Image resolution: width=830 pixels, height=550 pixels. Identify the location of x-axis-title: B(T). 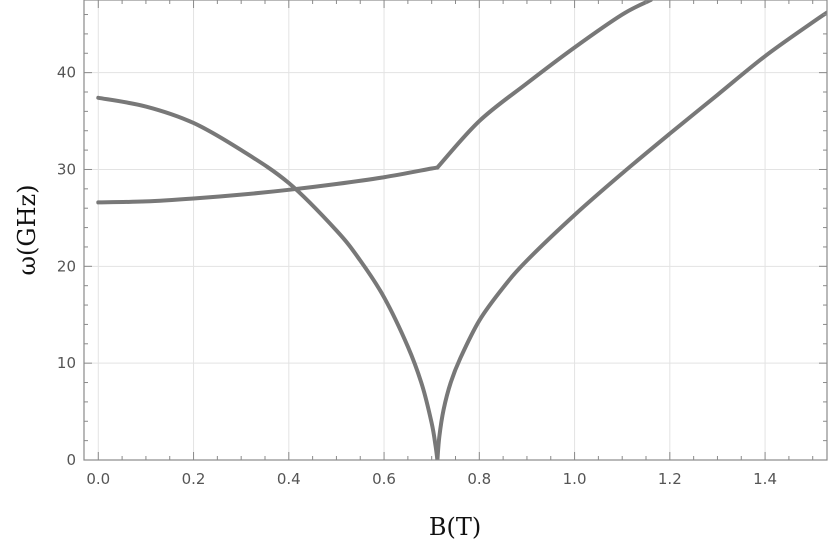
(455, 527).